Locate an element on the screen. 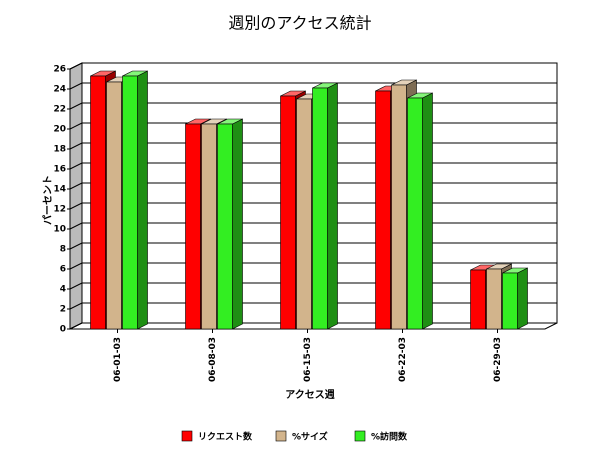 This screenshot has height=450, width=600. y-tick-label: 4 is located at coordinates (63, 290).